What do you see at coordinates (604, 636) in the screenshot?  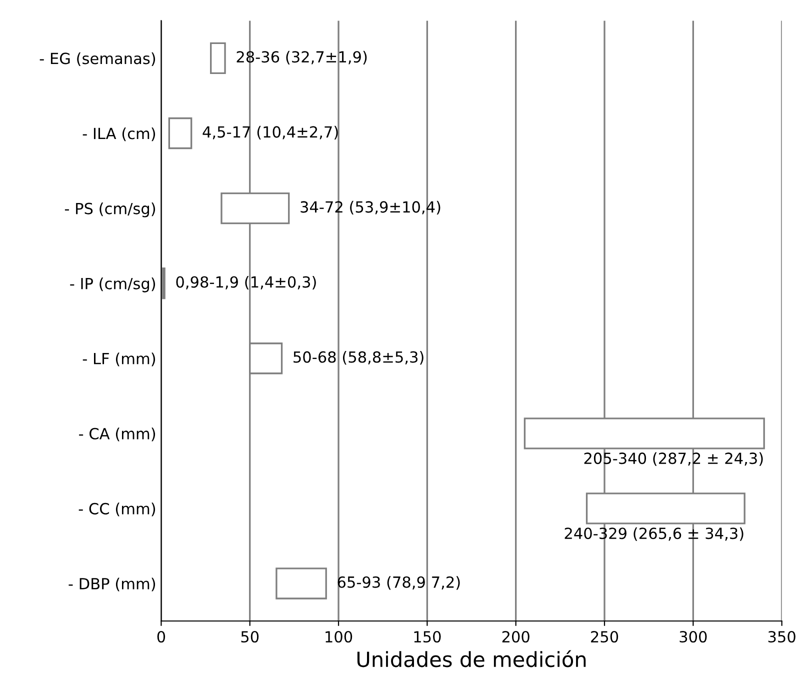 I see `x-tick-label: 250` at bounding box center [604, 636].